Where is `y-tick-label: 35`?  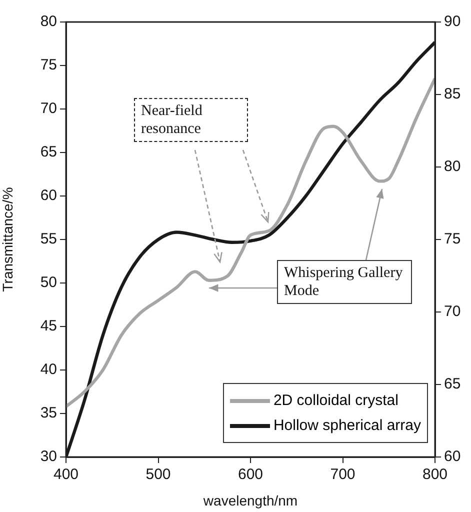
y-tick-label: 35 is located at coordinates (48, 413).